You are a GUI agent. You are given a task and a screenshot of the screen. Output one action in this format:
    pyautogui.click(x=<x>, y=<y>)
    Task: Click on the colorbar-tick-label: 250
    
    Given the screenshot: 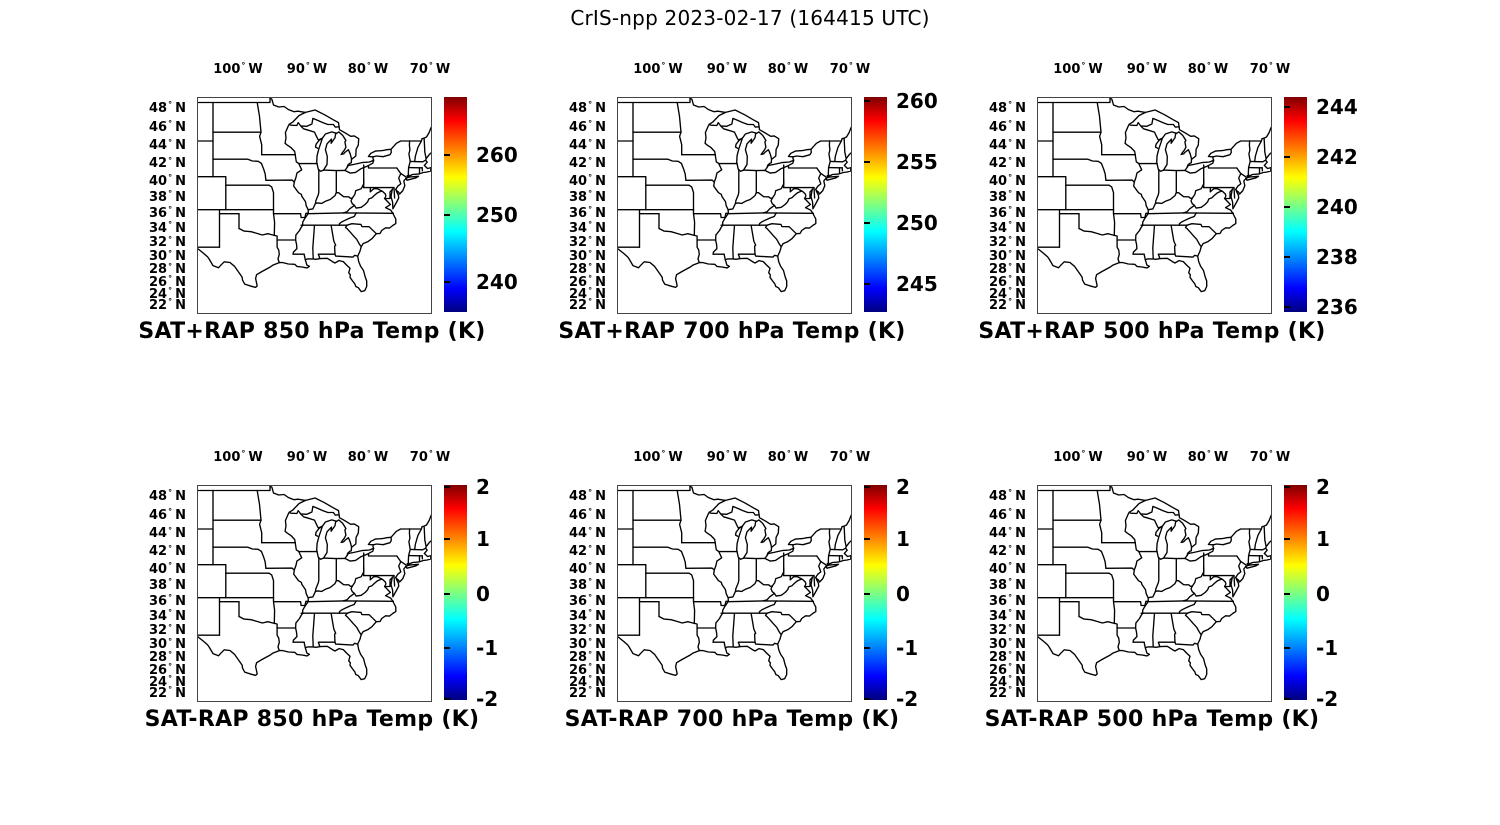 What is the action you would take?
    pyautogui.click(x=497, y=215)
    